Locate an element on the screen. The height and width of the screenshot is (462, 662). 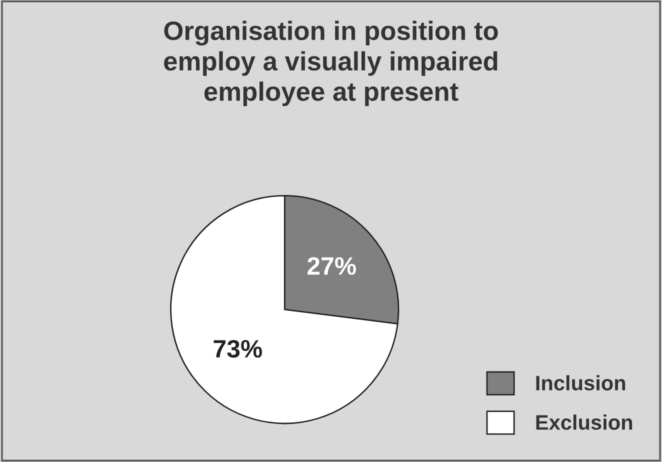
legend-label: Inclusion is located at coordinates (581, 382).